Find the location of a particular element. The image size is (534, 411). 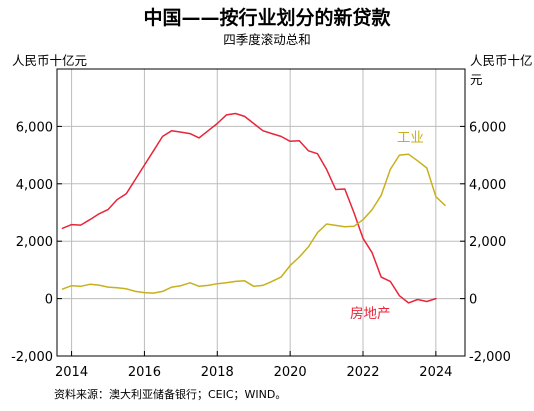

x-tick-label: 2020 is located at coordinates (290, 372).